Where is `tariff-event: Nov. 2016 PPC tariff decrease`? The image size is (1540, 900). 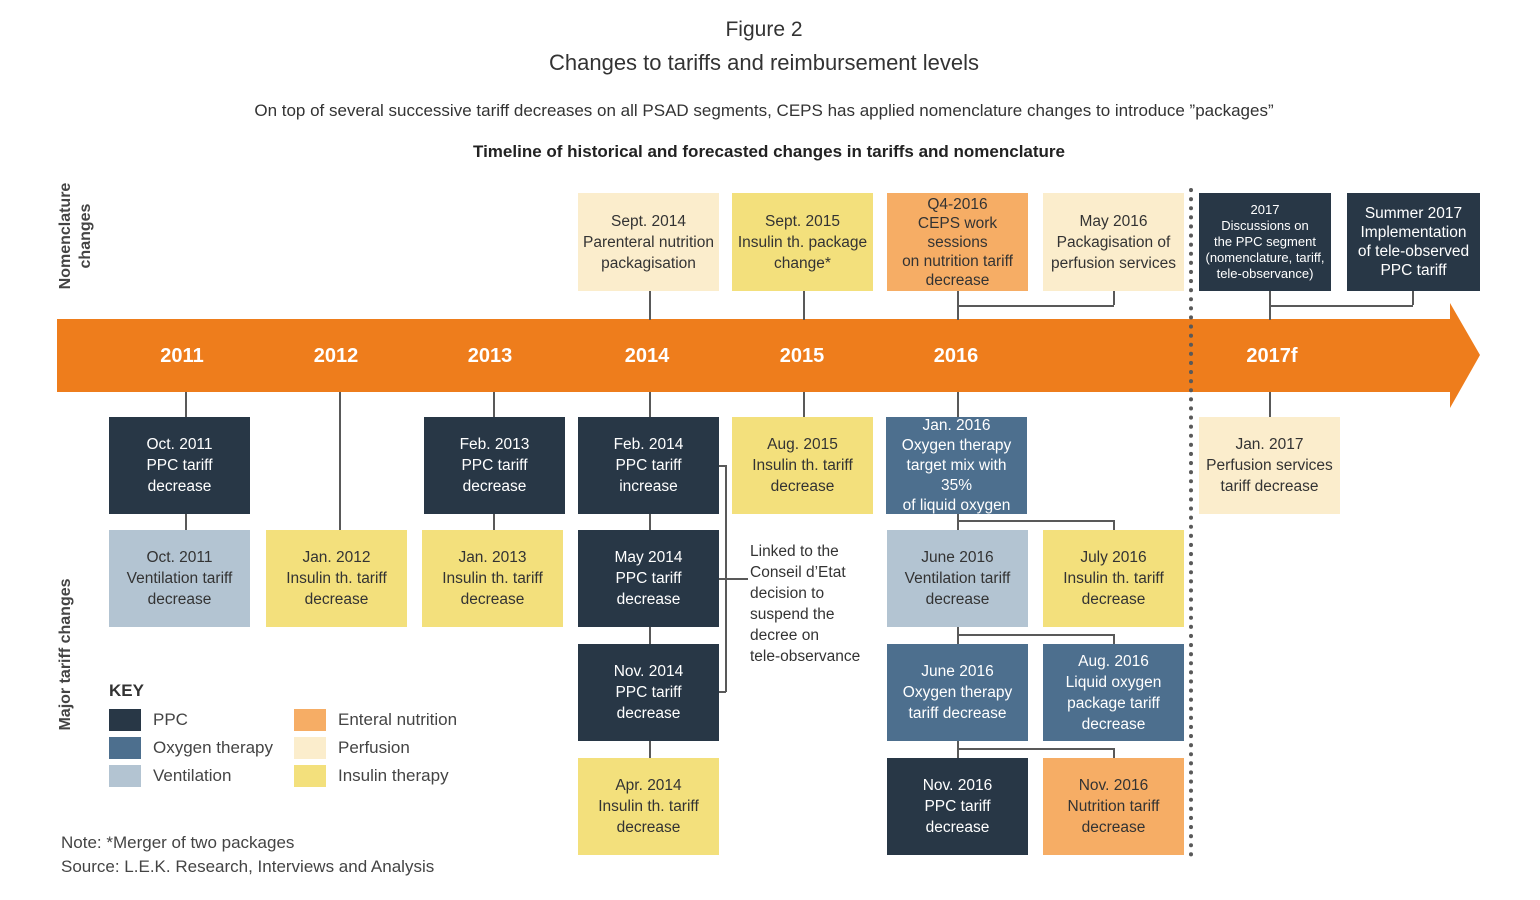 tariff-event: Nov. 2016 PPC tariff decrease is located at coordinates (957, 806).